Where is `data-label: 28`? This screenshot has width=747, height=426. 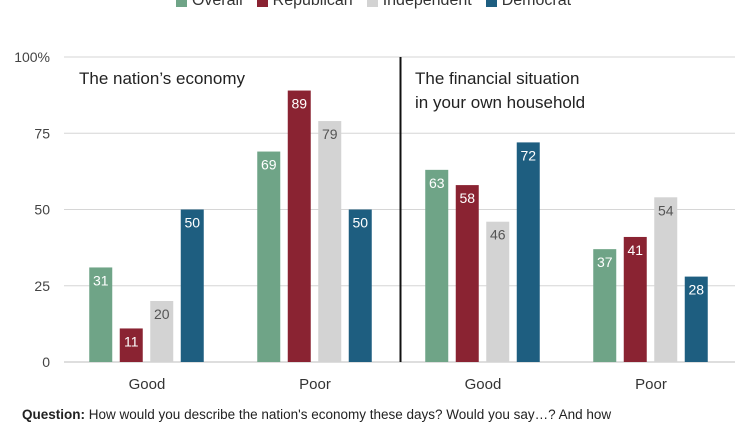
data-label: 28 is located at coordinates (696, 290).